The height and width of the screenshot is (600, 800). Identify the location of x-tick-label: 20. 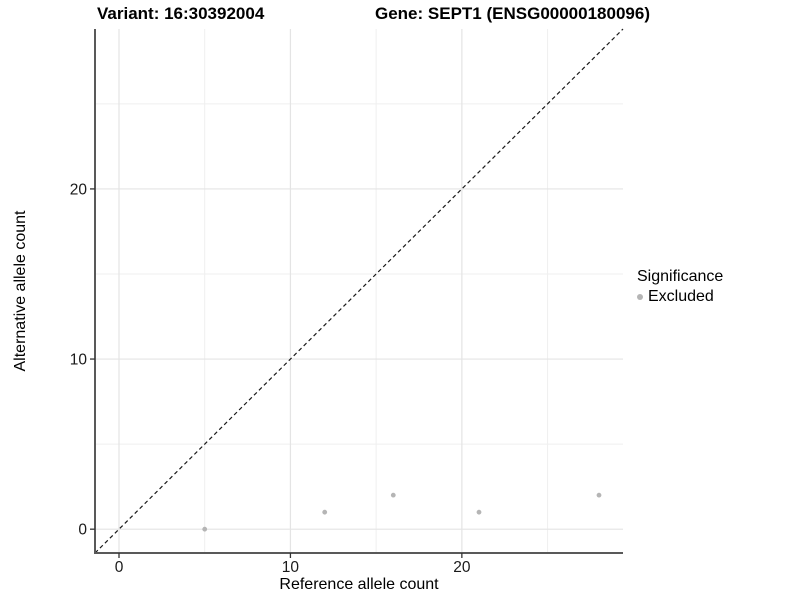
(462, 567).